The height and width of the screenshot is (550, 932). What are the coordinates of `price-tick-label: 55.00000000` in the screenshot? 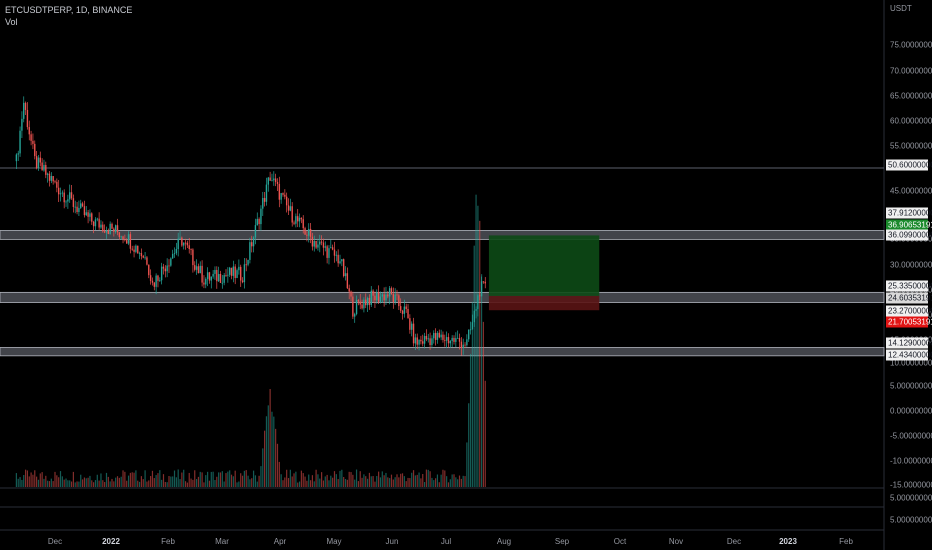 It's located at (911, 146).